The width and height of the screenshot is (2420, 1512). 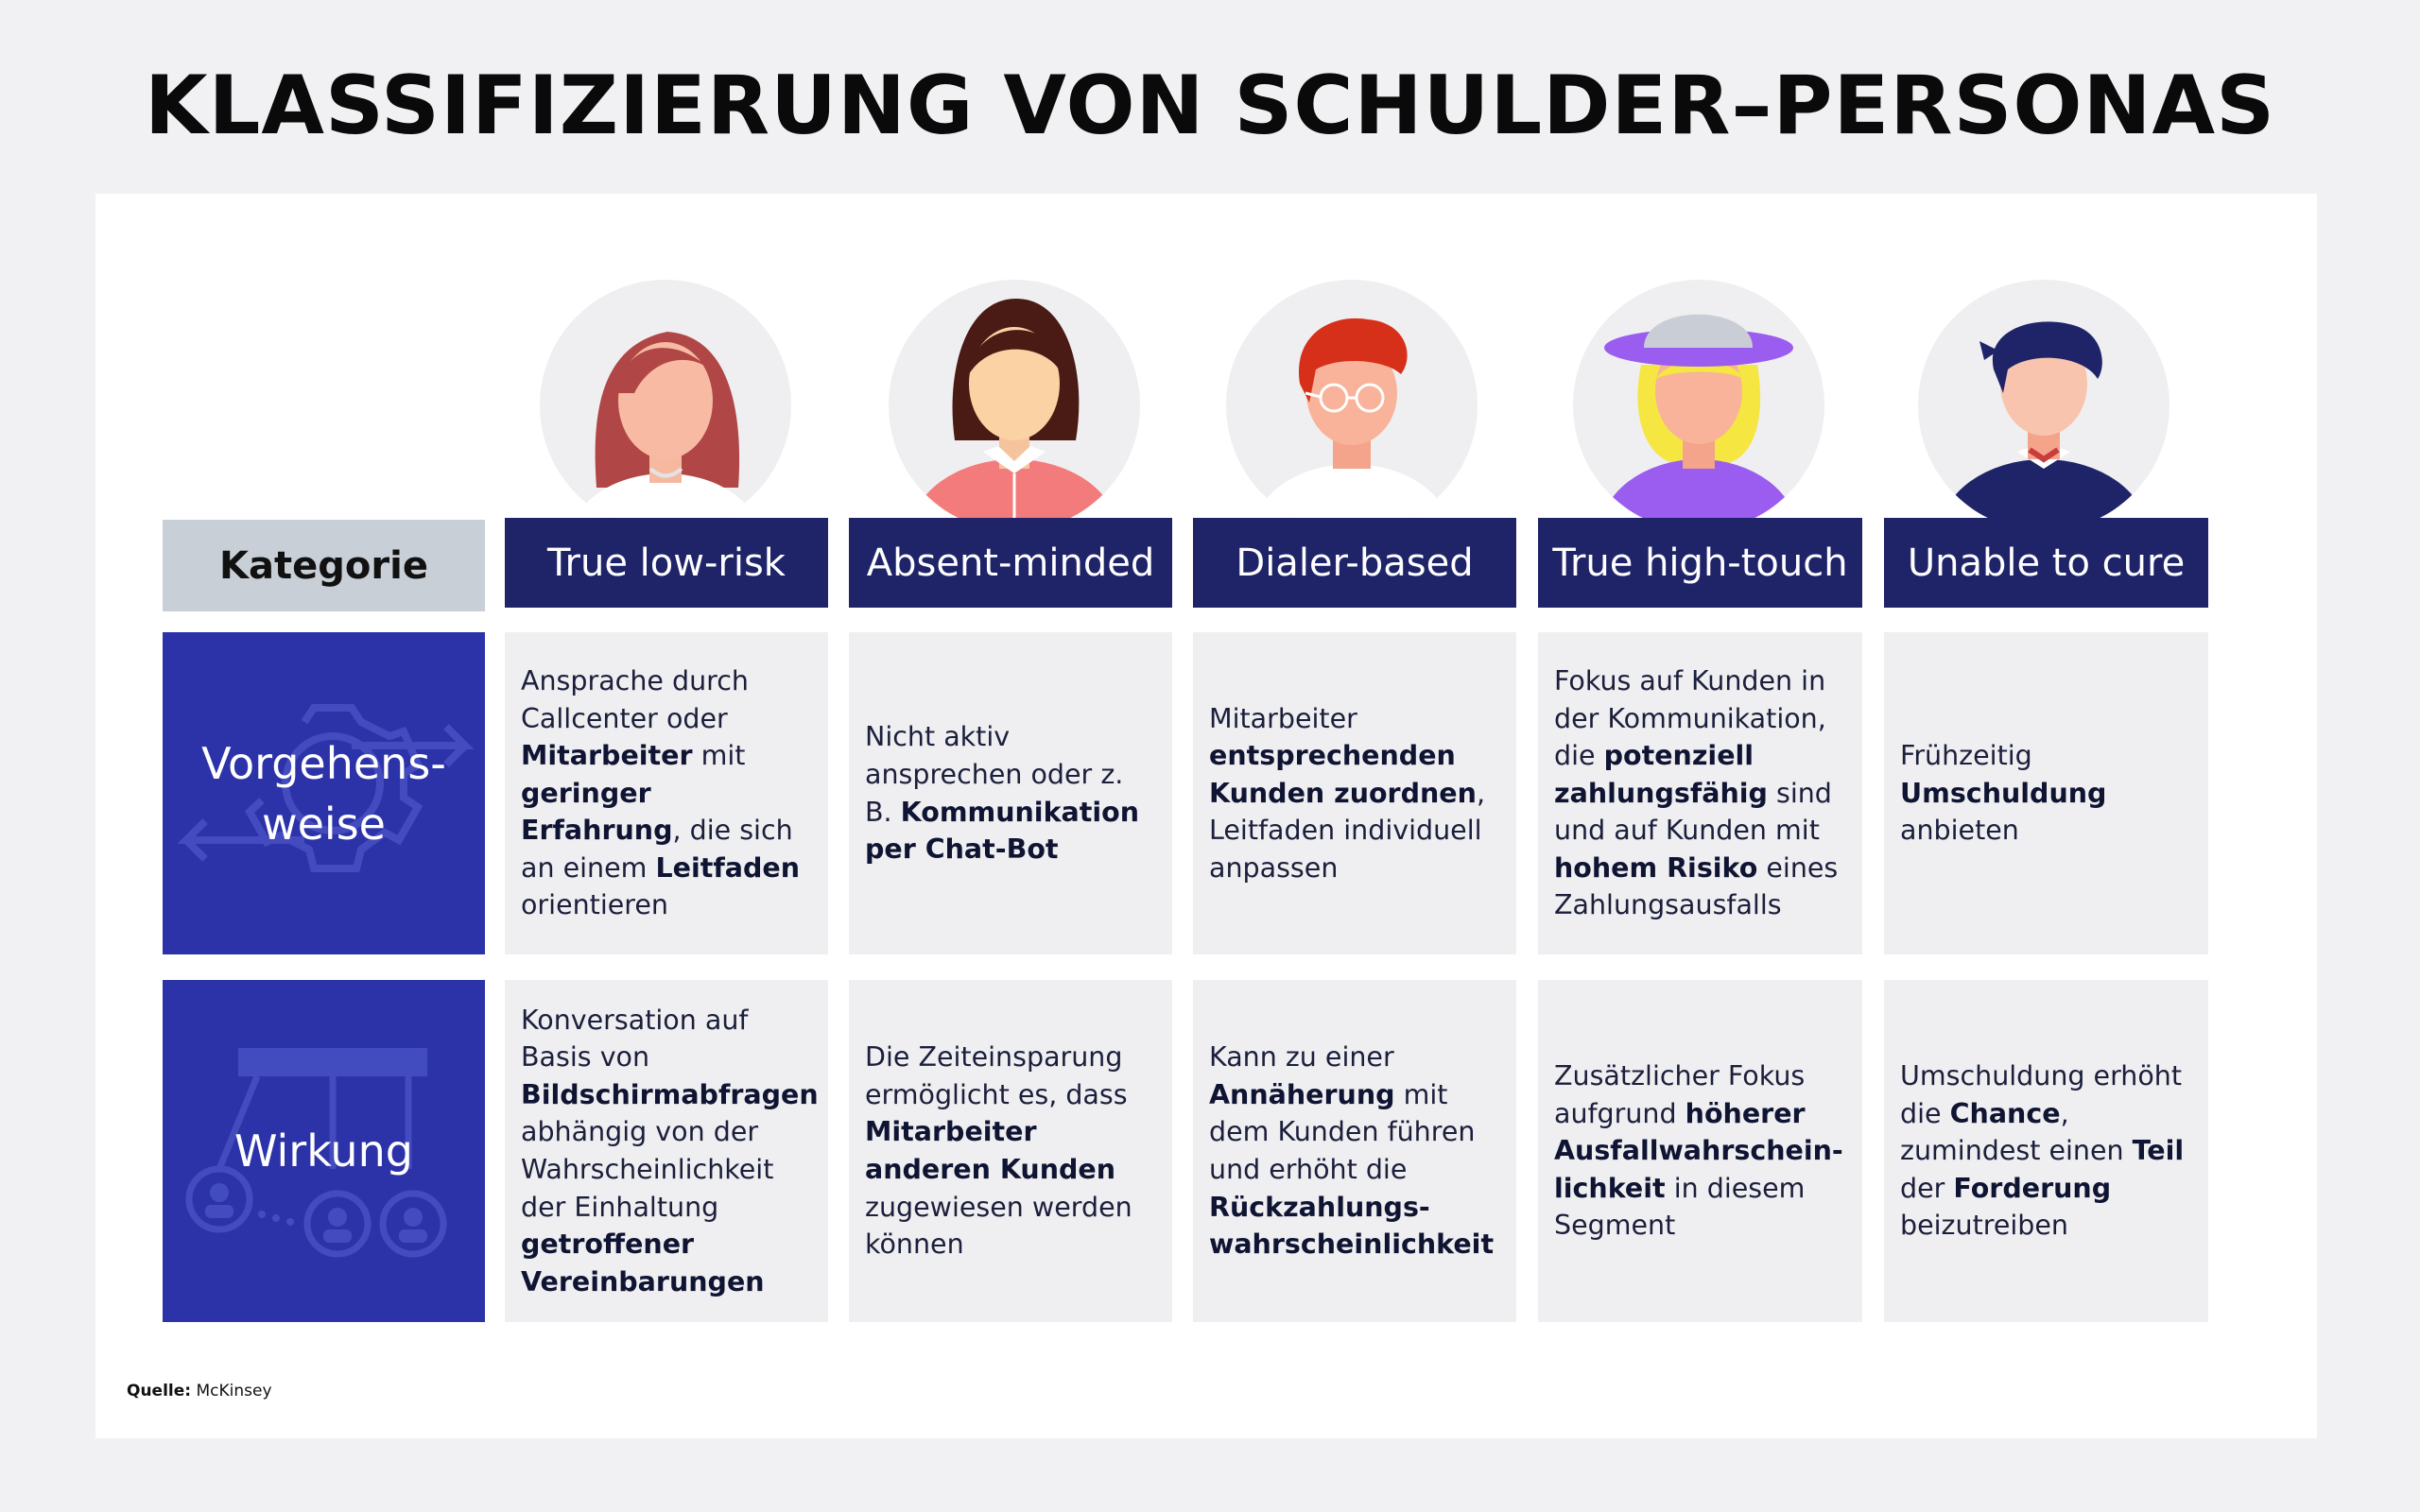 I want to click on approach-cell-unable-to-cure: Frühzeitig Umschuldung anbieten, so click(x=2046, y=793).